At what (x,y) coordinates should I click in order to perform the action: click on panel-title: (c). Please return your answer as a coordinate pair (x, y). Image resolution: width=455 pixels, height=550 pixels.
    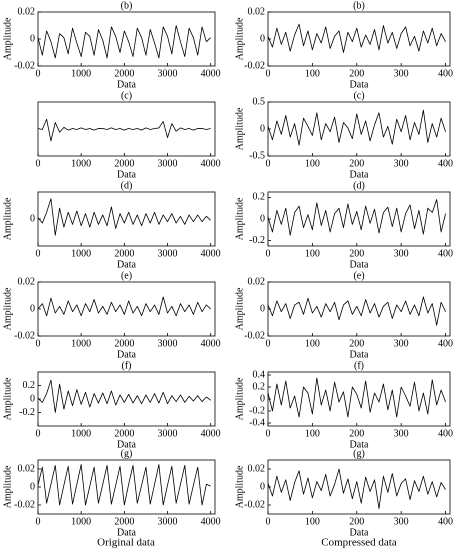
    Looking at the image, I should click on (126, 95).